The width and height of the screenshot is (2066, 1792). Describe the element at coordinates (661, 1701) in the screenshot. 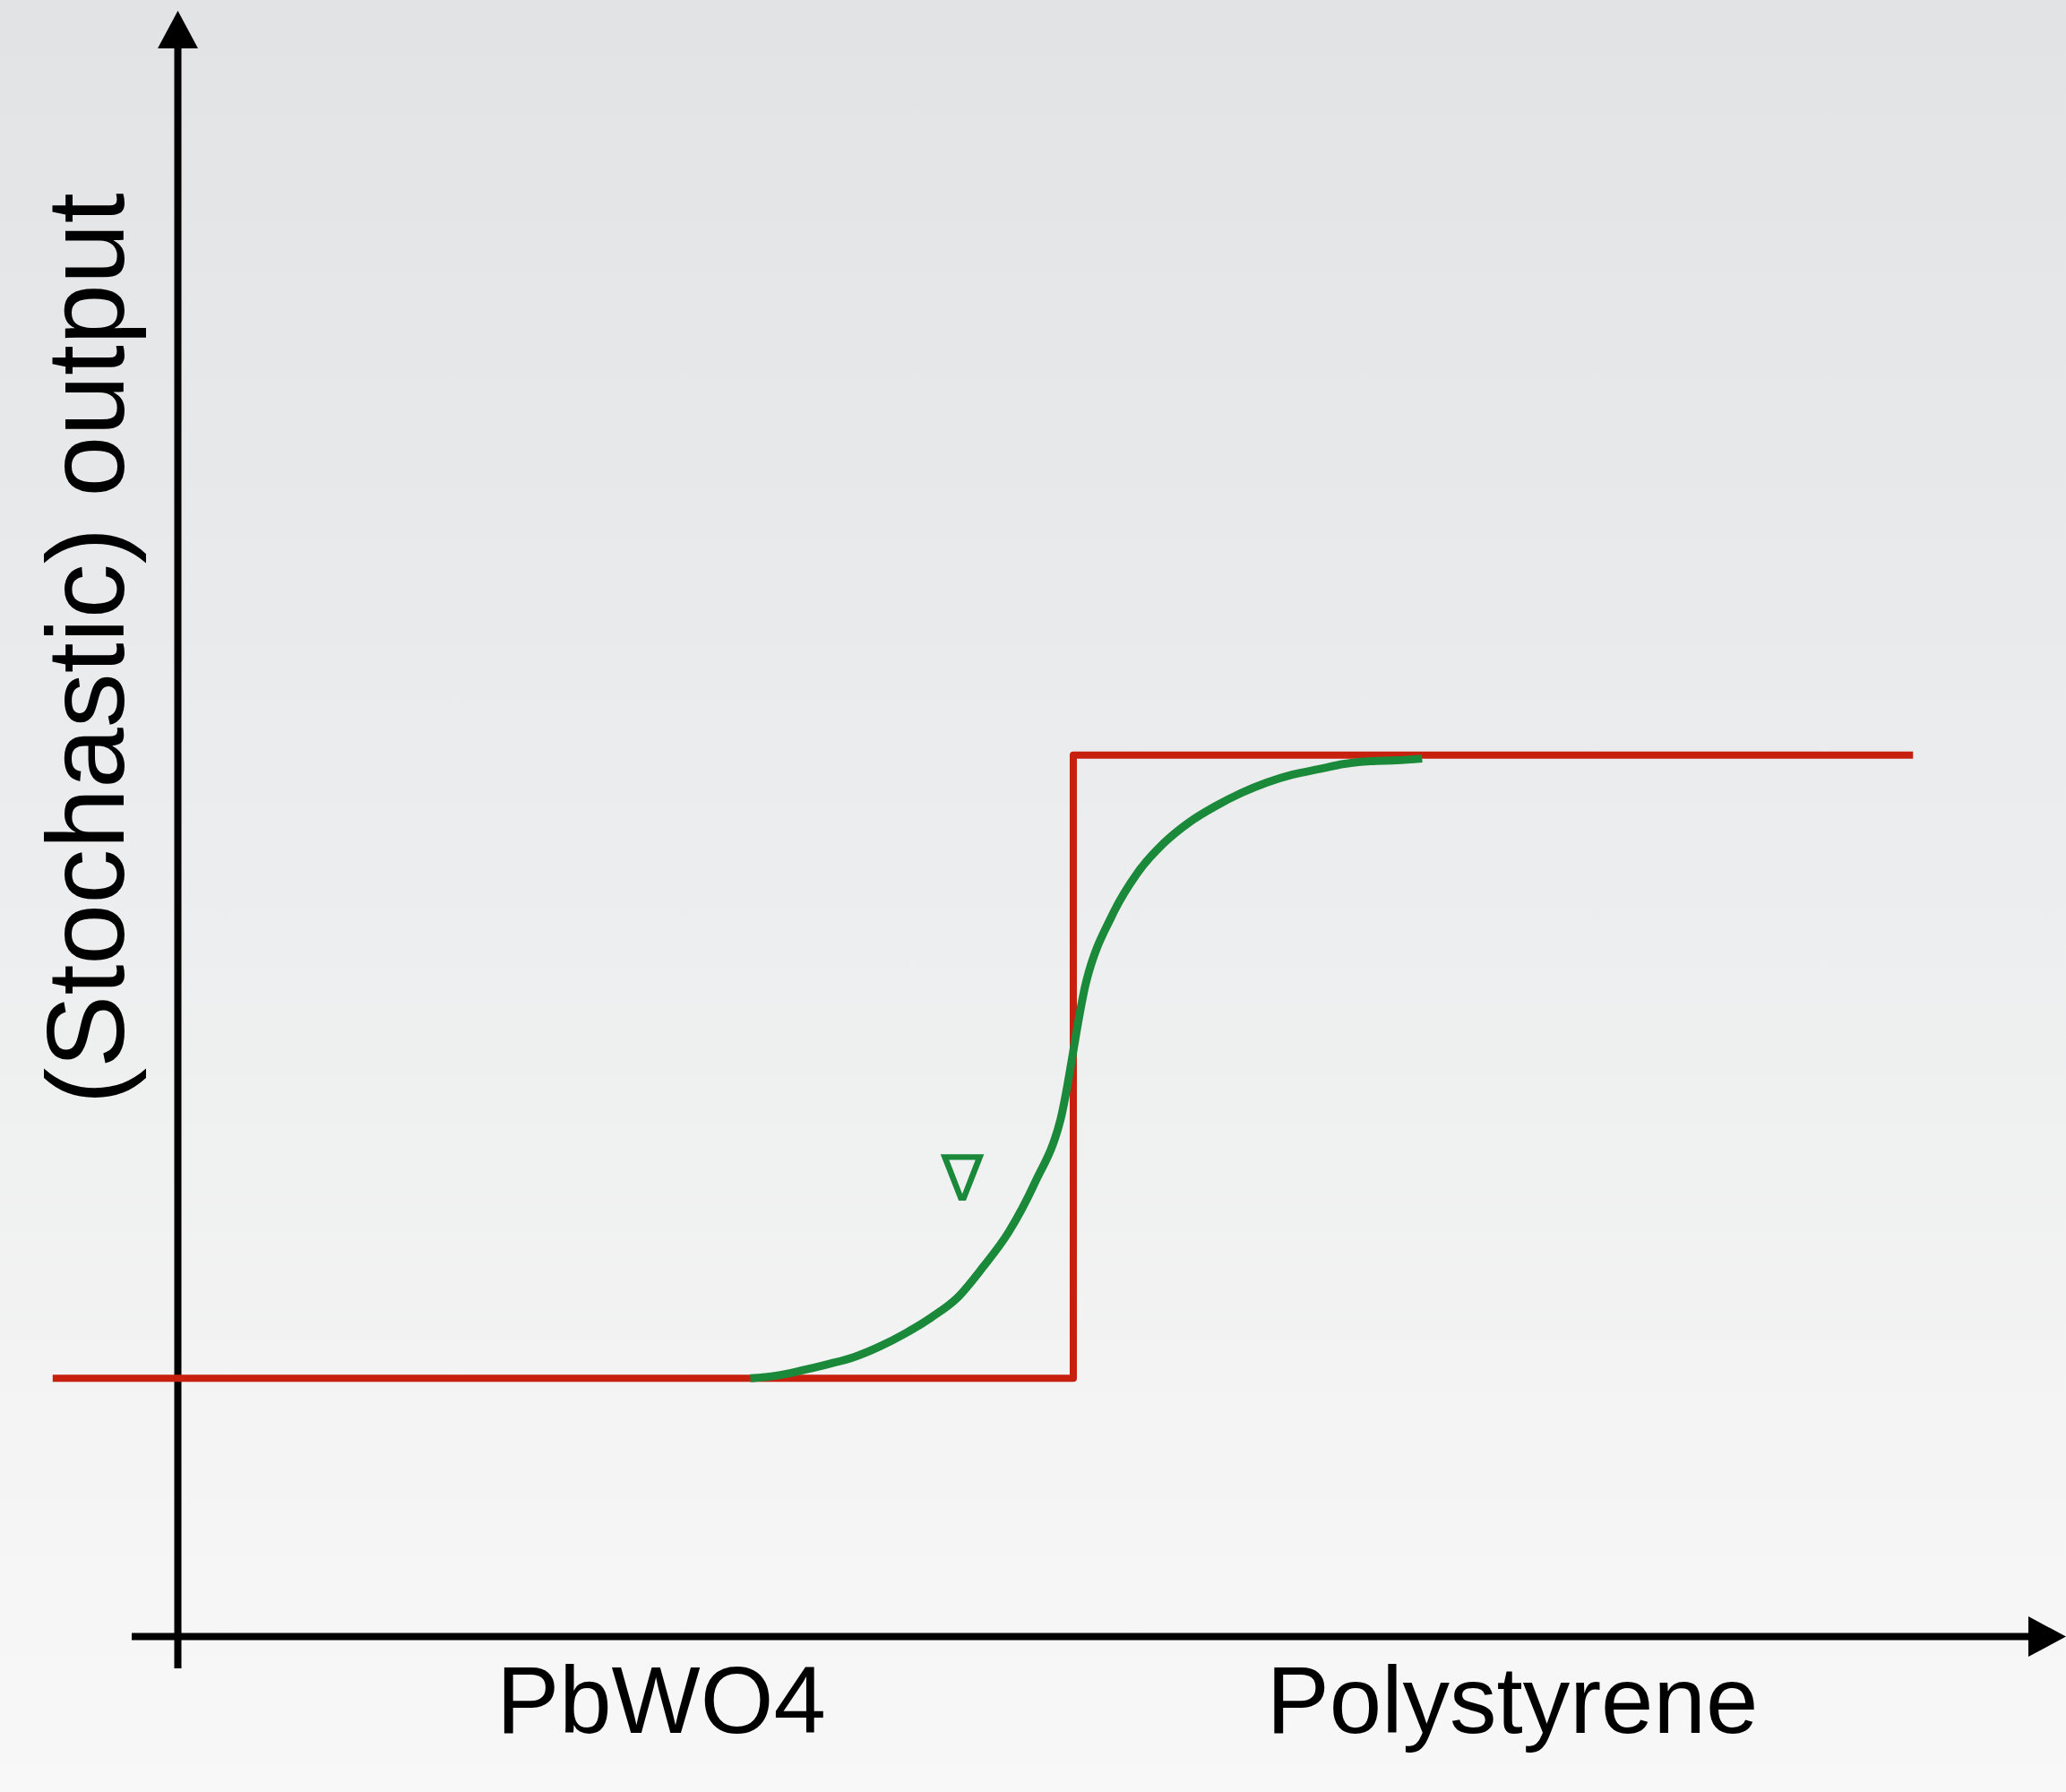

I see `text: PbWO4` at that location.